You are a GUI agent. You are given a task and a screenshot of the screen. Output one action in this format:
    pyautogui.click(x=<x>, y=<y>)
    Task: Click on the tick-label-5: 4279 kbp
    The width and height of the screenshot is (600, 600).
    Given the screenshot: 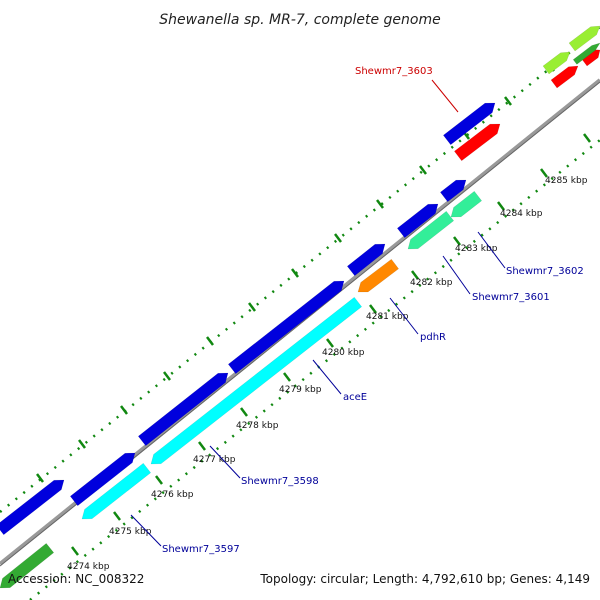 What is the action you would take?
    pyautogui.click(x=300, y=390)
    